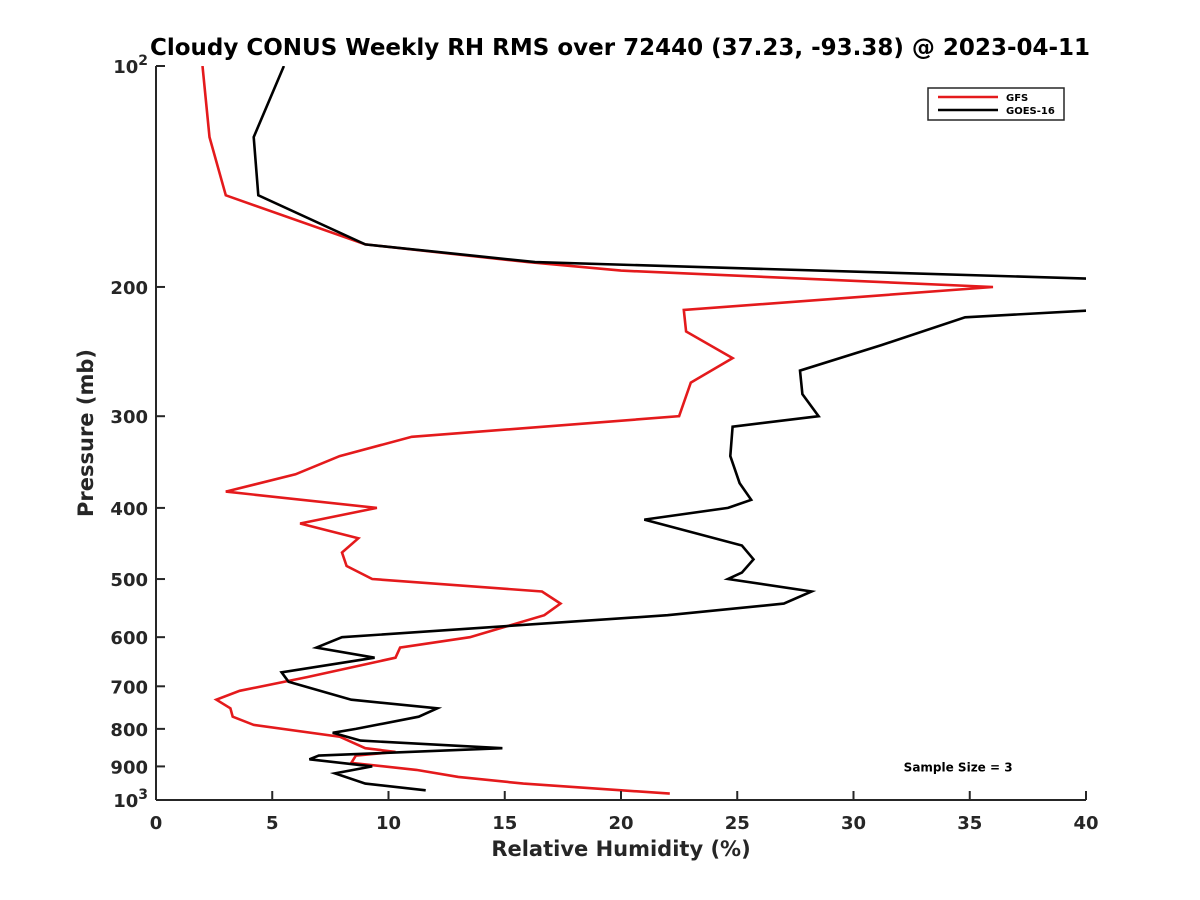 This screenshot has height=900, width=1200. Describe the element at coordinates (1085, 823) in the screenshot. I see `x-tick-label: 40` at that location.